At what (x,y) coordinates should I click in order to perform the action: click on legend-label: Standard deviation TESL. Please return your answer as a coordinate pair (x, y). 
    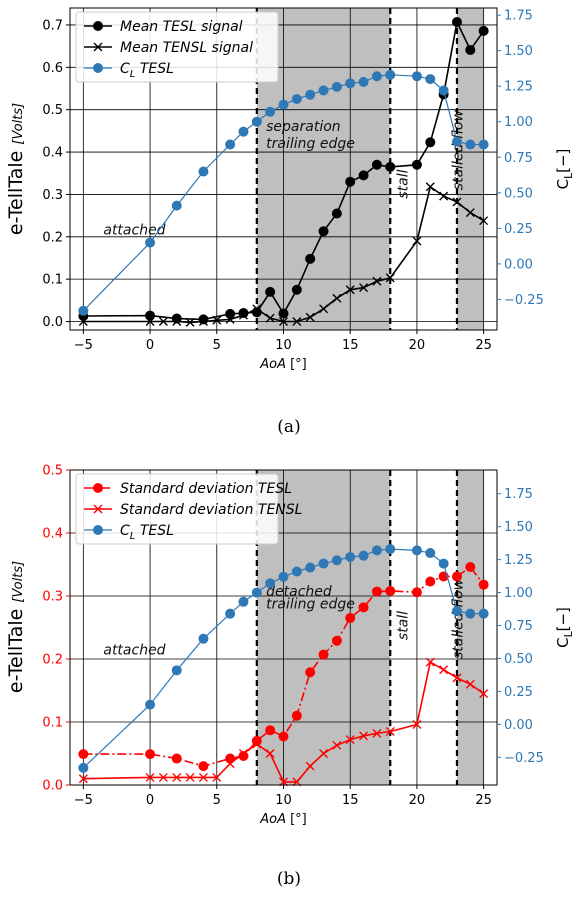
    Looking at the image, I should click on (206, 489).